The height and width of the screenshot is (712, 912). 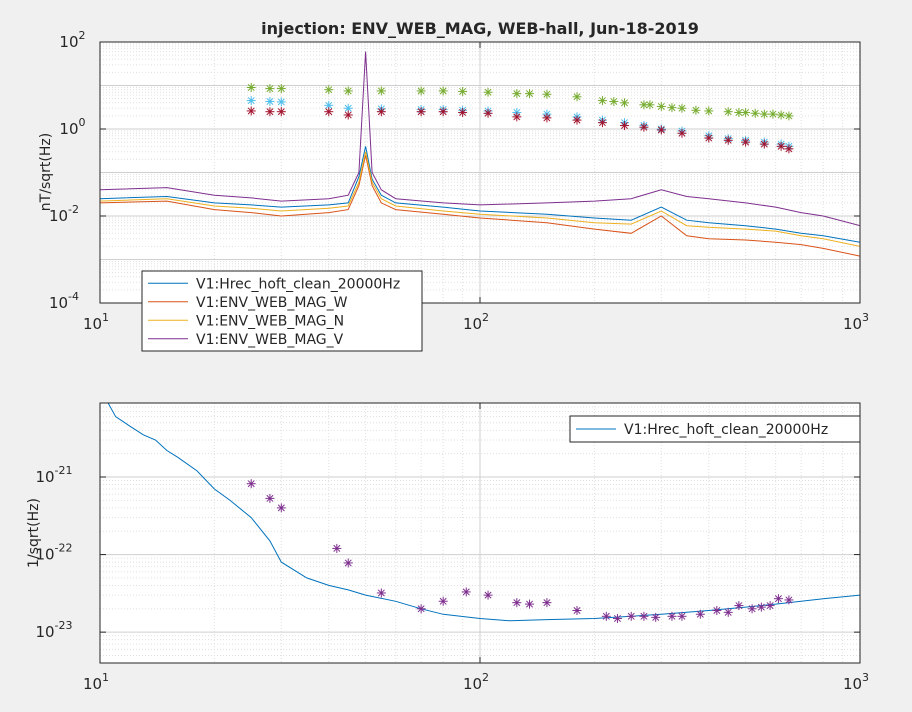 What do you see at coordinates (46, 172) in the screenshot?
I see `top-y-axis-label: nT/sqrt(Hz)` at bounding box center [46, 172].